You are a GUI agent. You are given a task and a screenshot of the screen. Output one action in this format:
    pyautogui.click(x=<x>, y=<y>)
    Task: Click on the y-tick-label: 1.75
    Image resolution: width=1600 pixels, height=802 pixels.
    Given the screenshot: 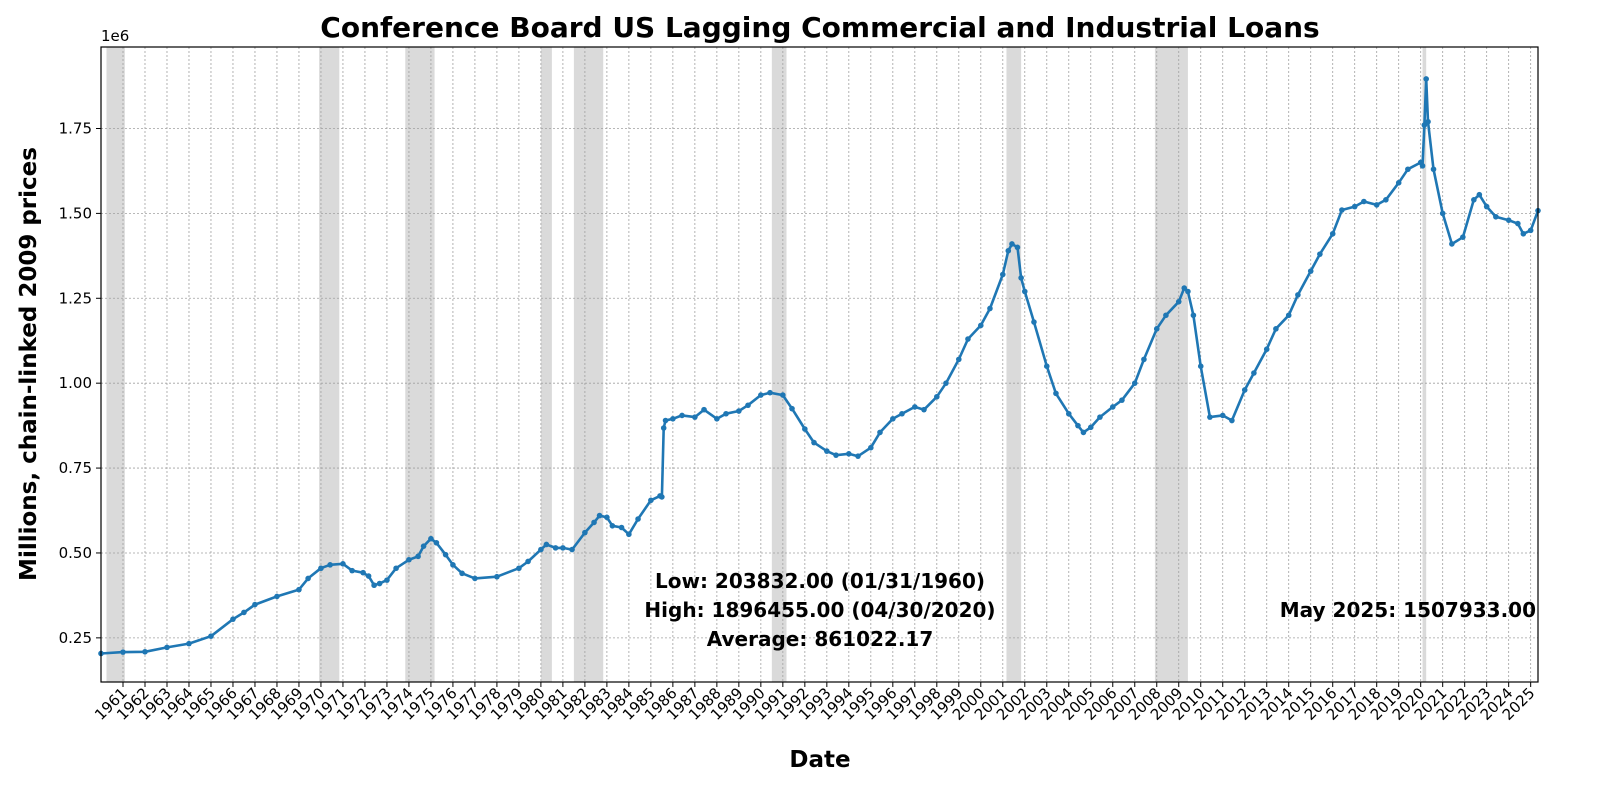 What is the action you would take?
    pyautogui.click(x=75, y=128)
    